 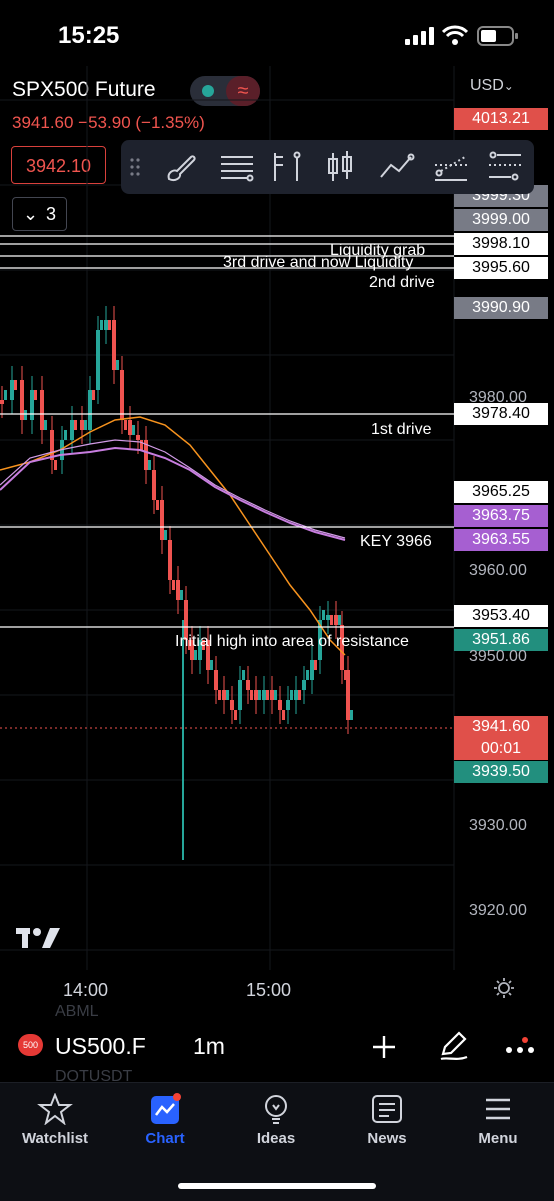 I want to click on annotation-second-drive: 2nd drive, so click(x=402, y=282).